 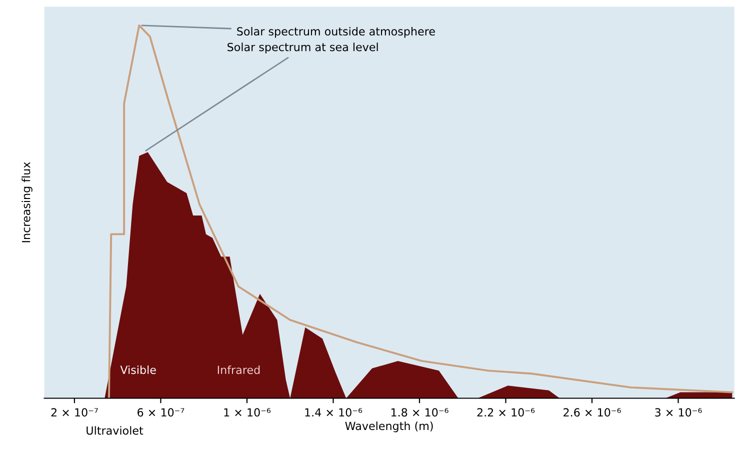 What do you see at coordinates (419, 412) in the screenshot?
I see `x-tick-label: 1.8 × 10⁻⁶` at bounding box center [419, 412].